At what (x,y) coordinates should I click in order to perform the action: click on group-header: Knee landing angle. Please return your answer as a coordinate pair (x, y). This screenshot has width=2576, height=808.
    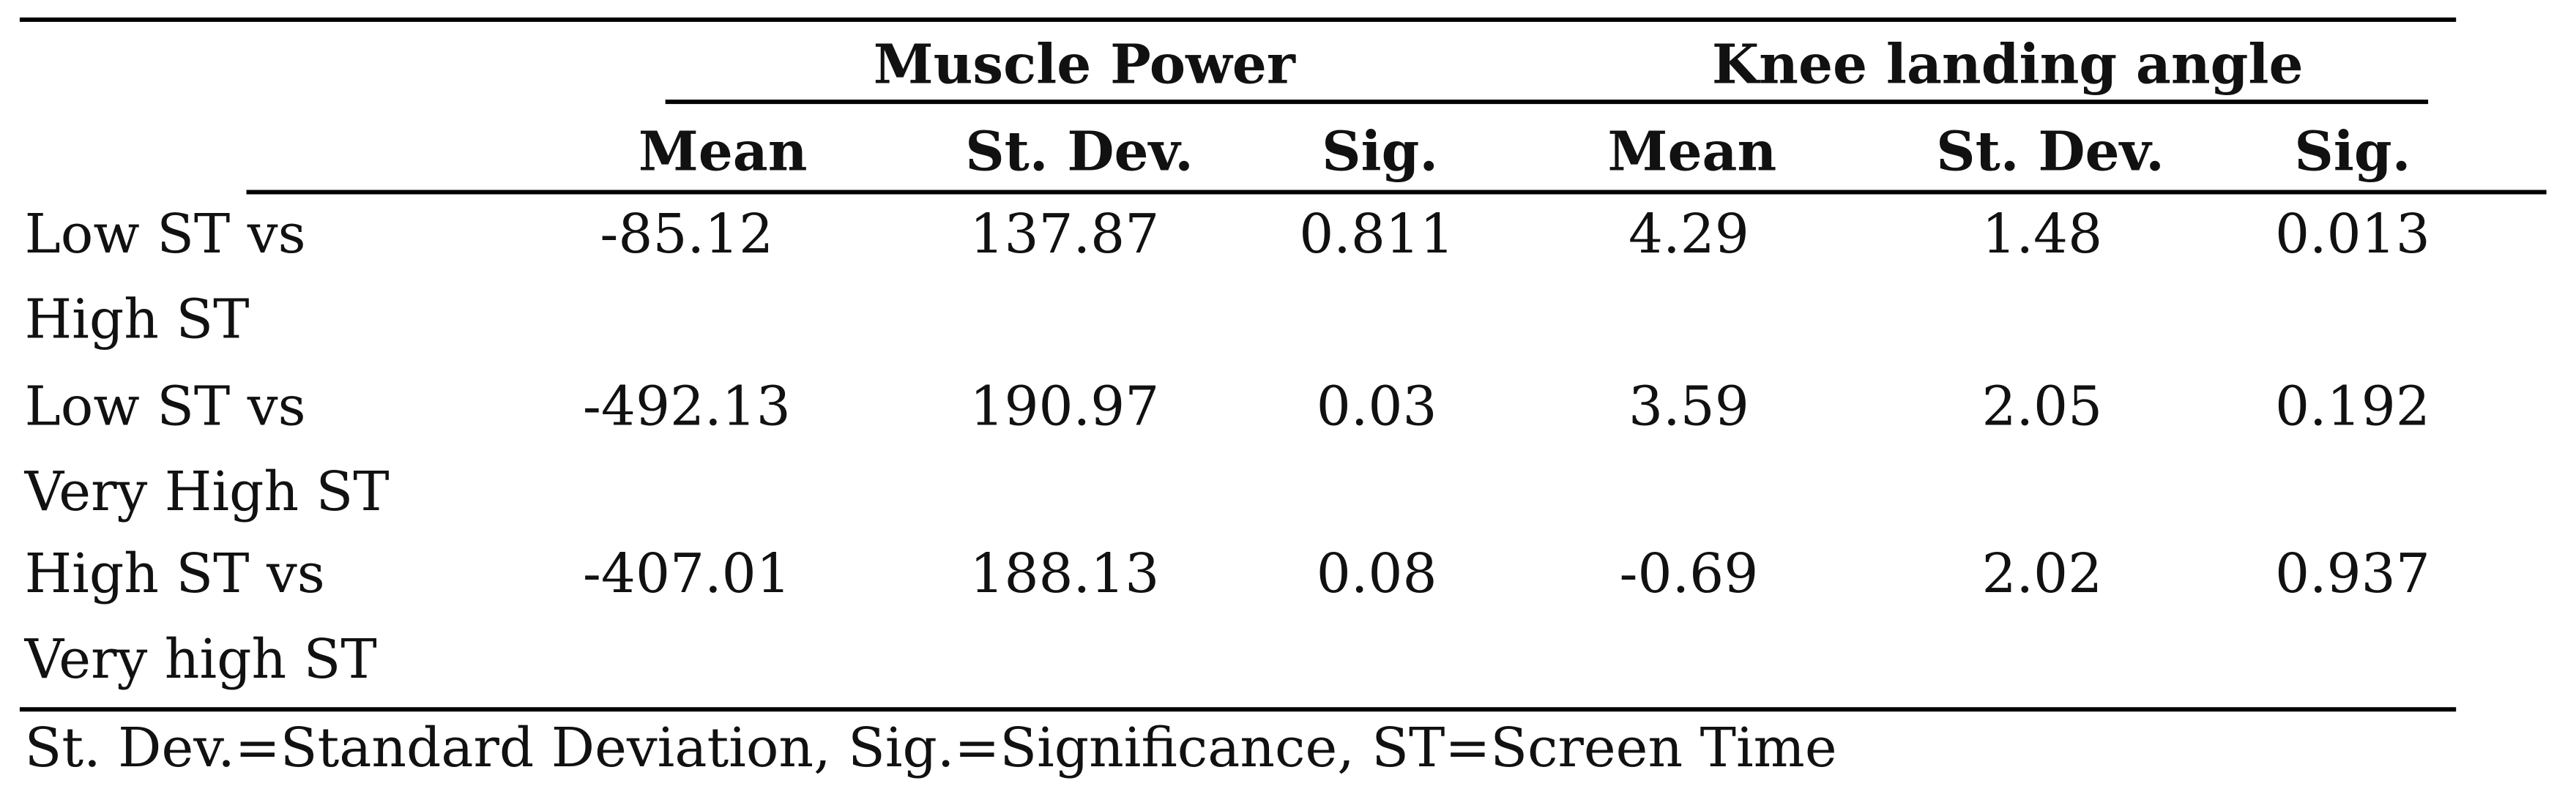
    Looking at the image, I should click on (2008, 65).